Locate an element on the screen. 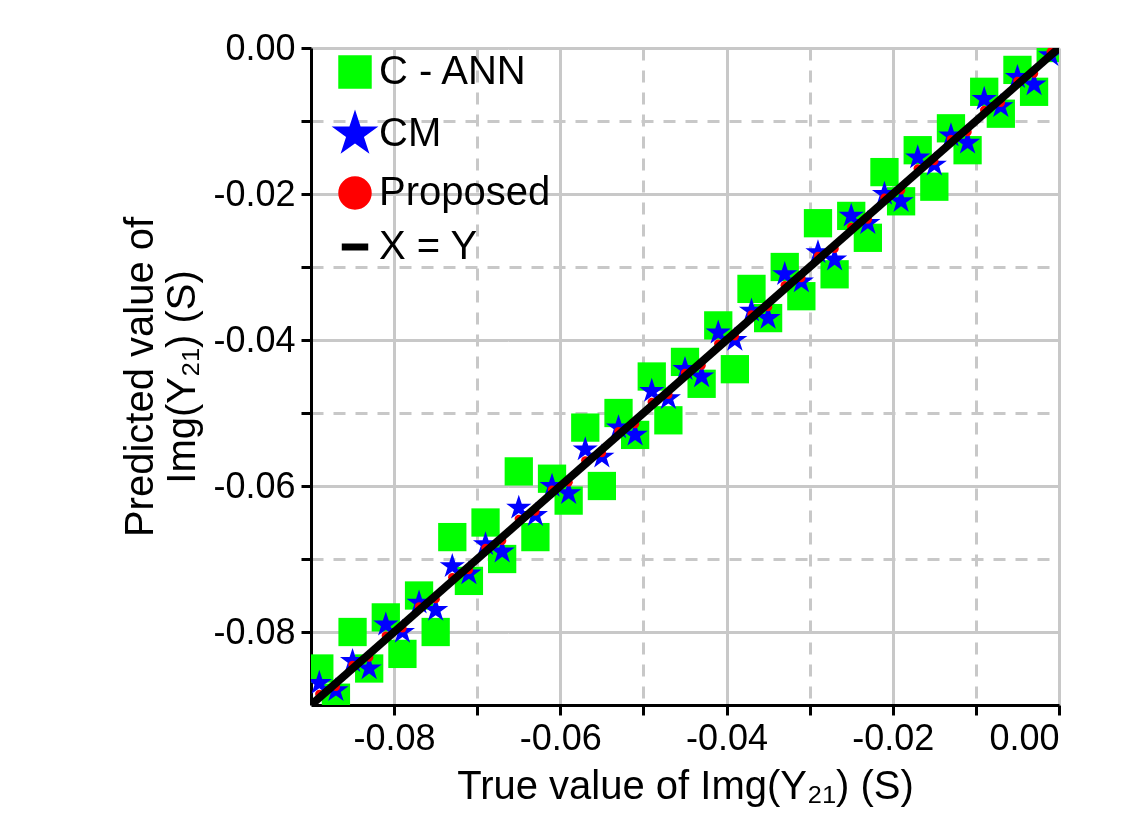  legend-label: CM is located at coordinates (410, 132).